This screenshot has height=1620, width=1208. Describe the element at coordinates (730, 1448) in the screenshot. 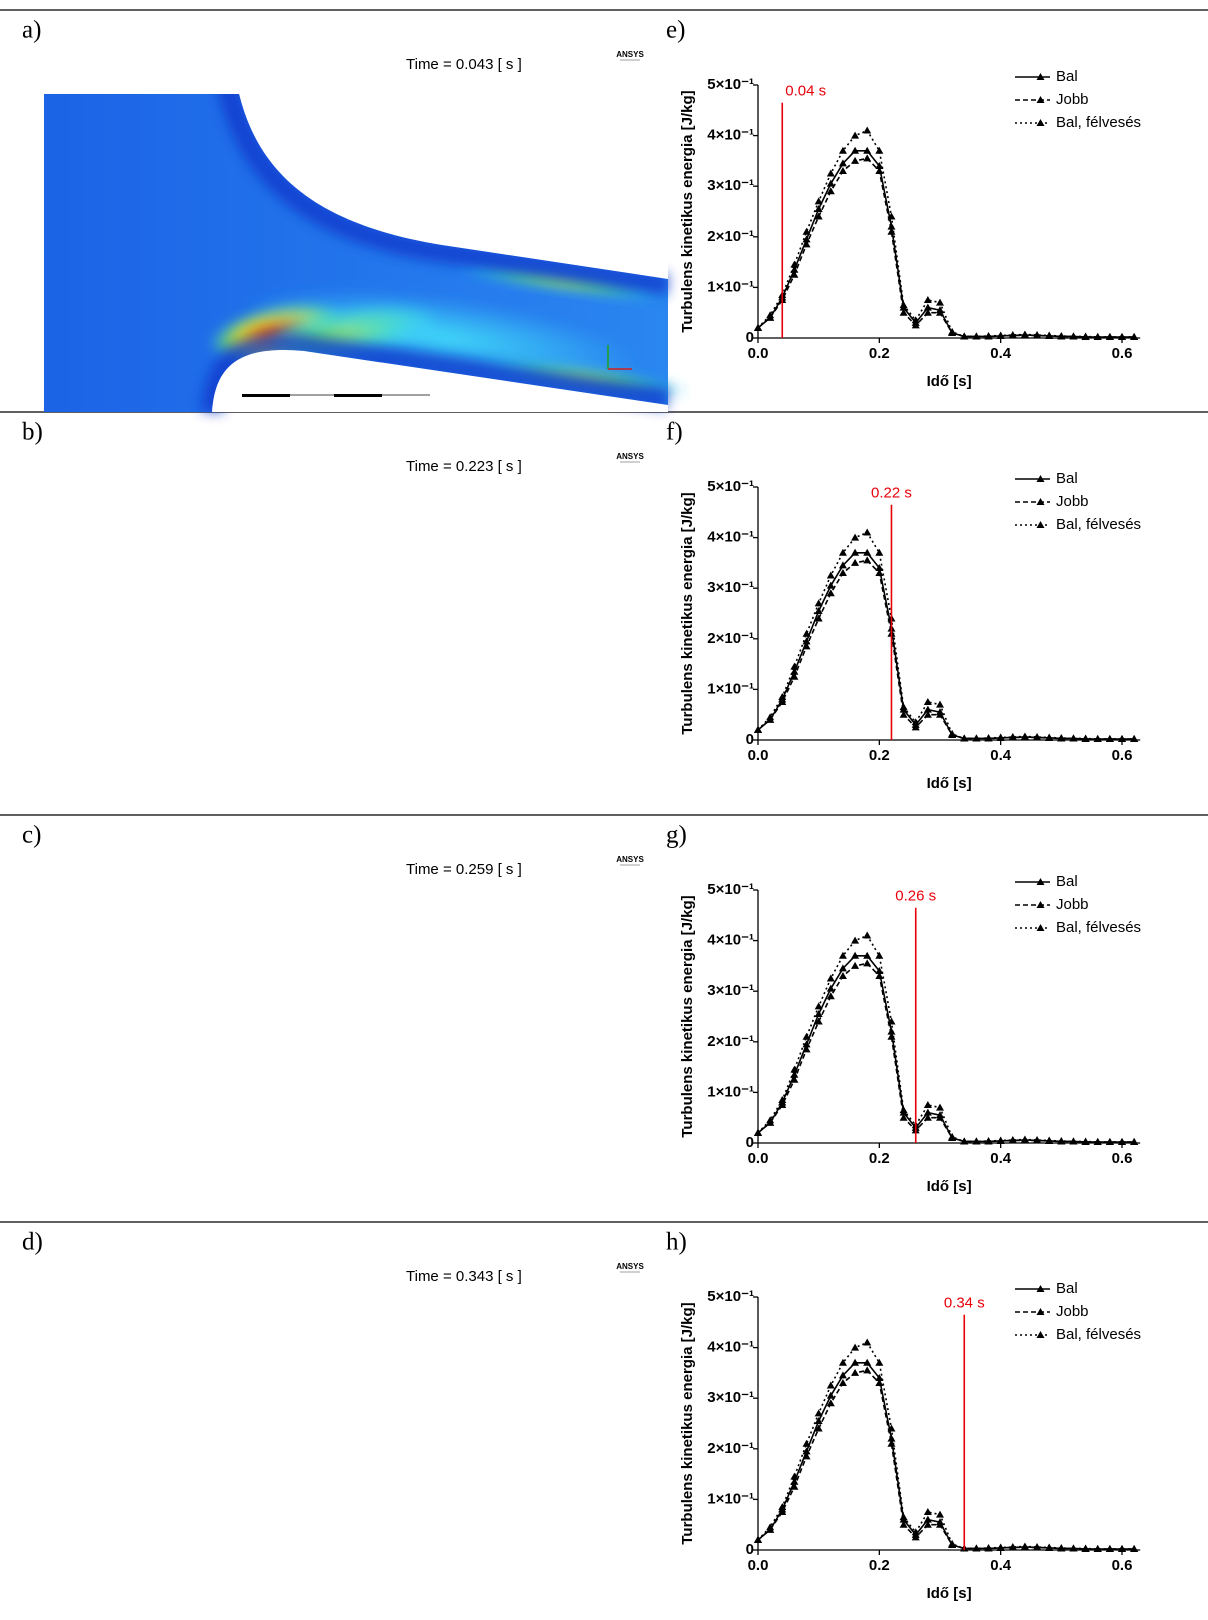

I see `y-tick-label: 2×10⁻¹` at that location.